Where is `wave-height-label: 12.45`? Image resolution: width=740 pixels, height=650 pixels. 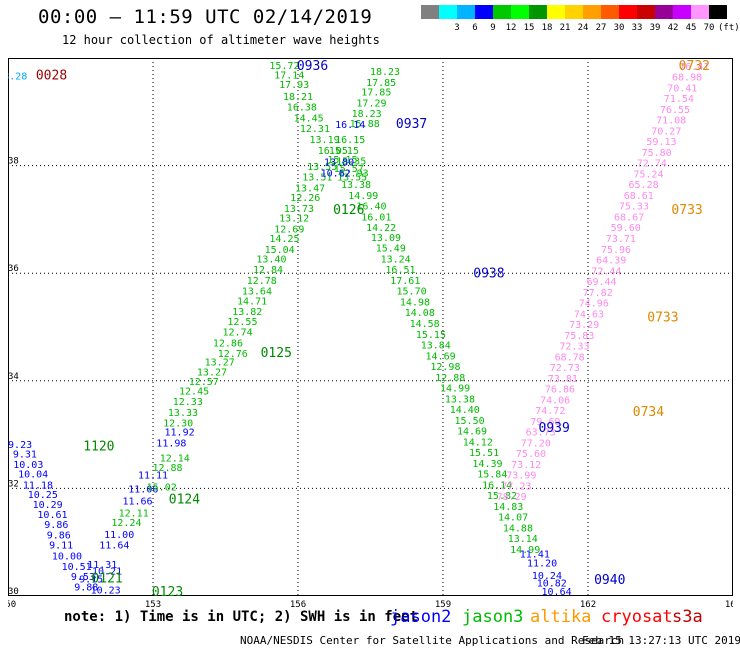 wave-height-label: 12.45 is located at coordinates (194, 391).